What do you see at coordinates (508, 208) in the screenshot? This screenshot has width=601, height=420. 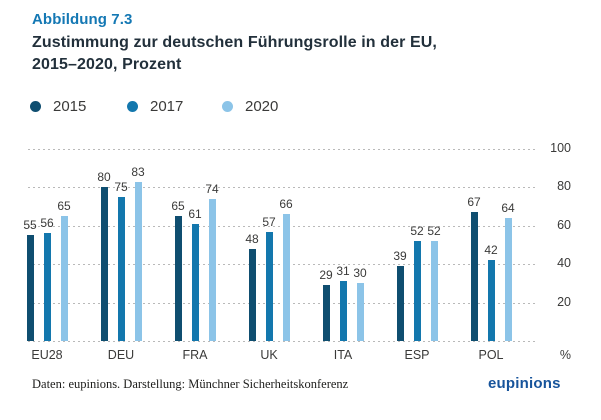 I see `value-label-POL-2020: 64` at bounding box center [508, 208].